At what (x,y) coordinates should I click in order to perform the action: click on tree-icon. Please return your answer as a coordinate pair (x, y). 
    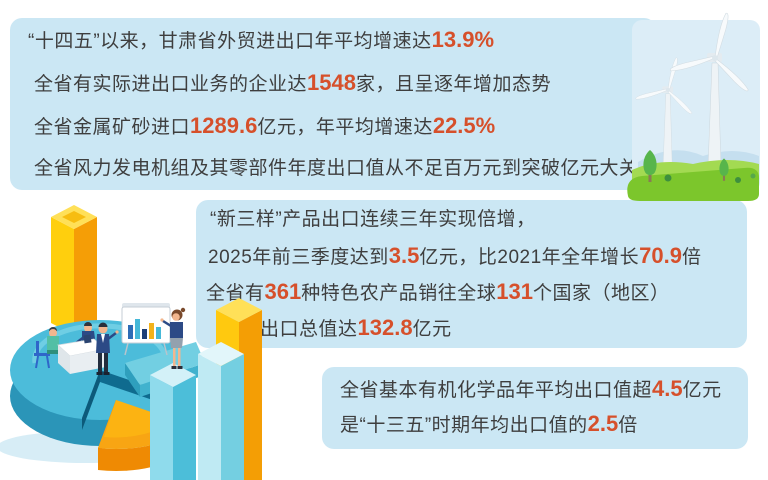
    Looking at the image, I should click on (724, 169).